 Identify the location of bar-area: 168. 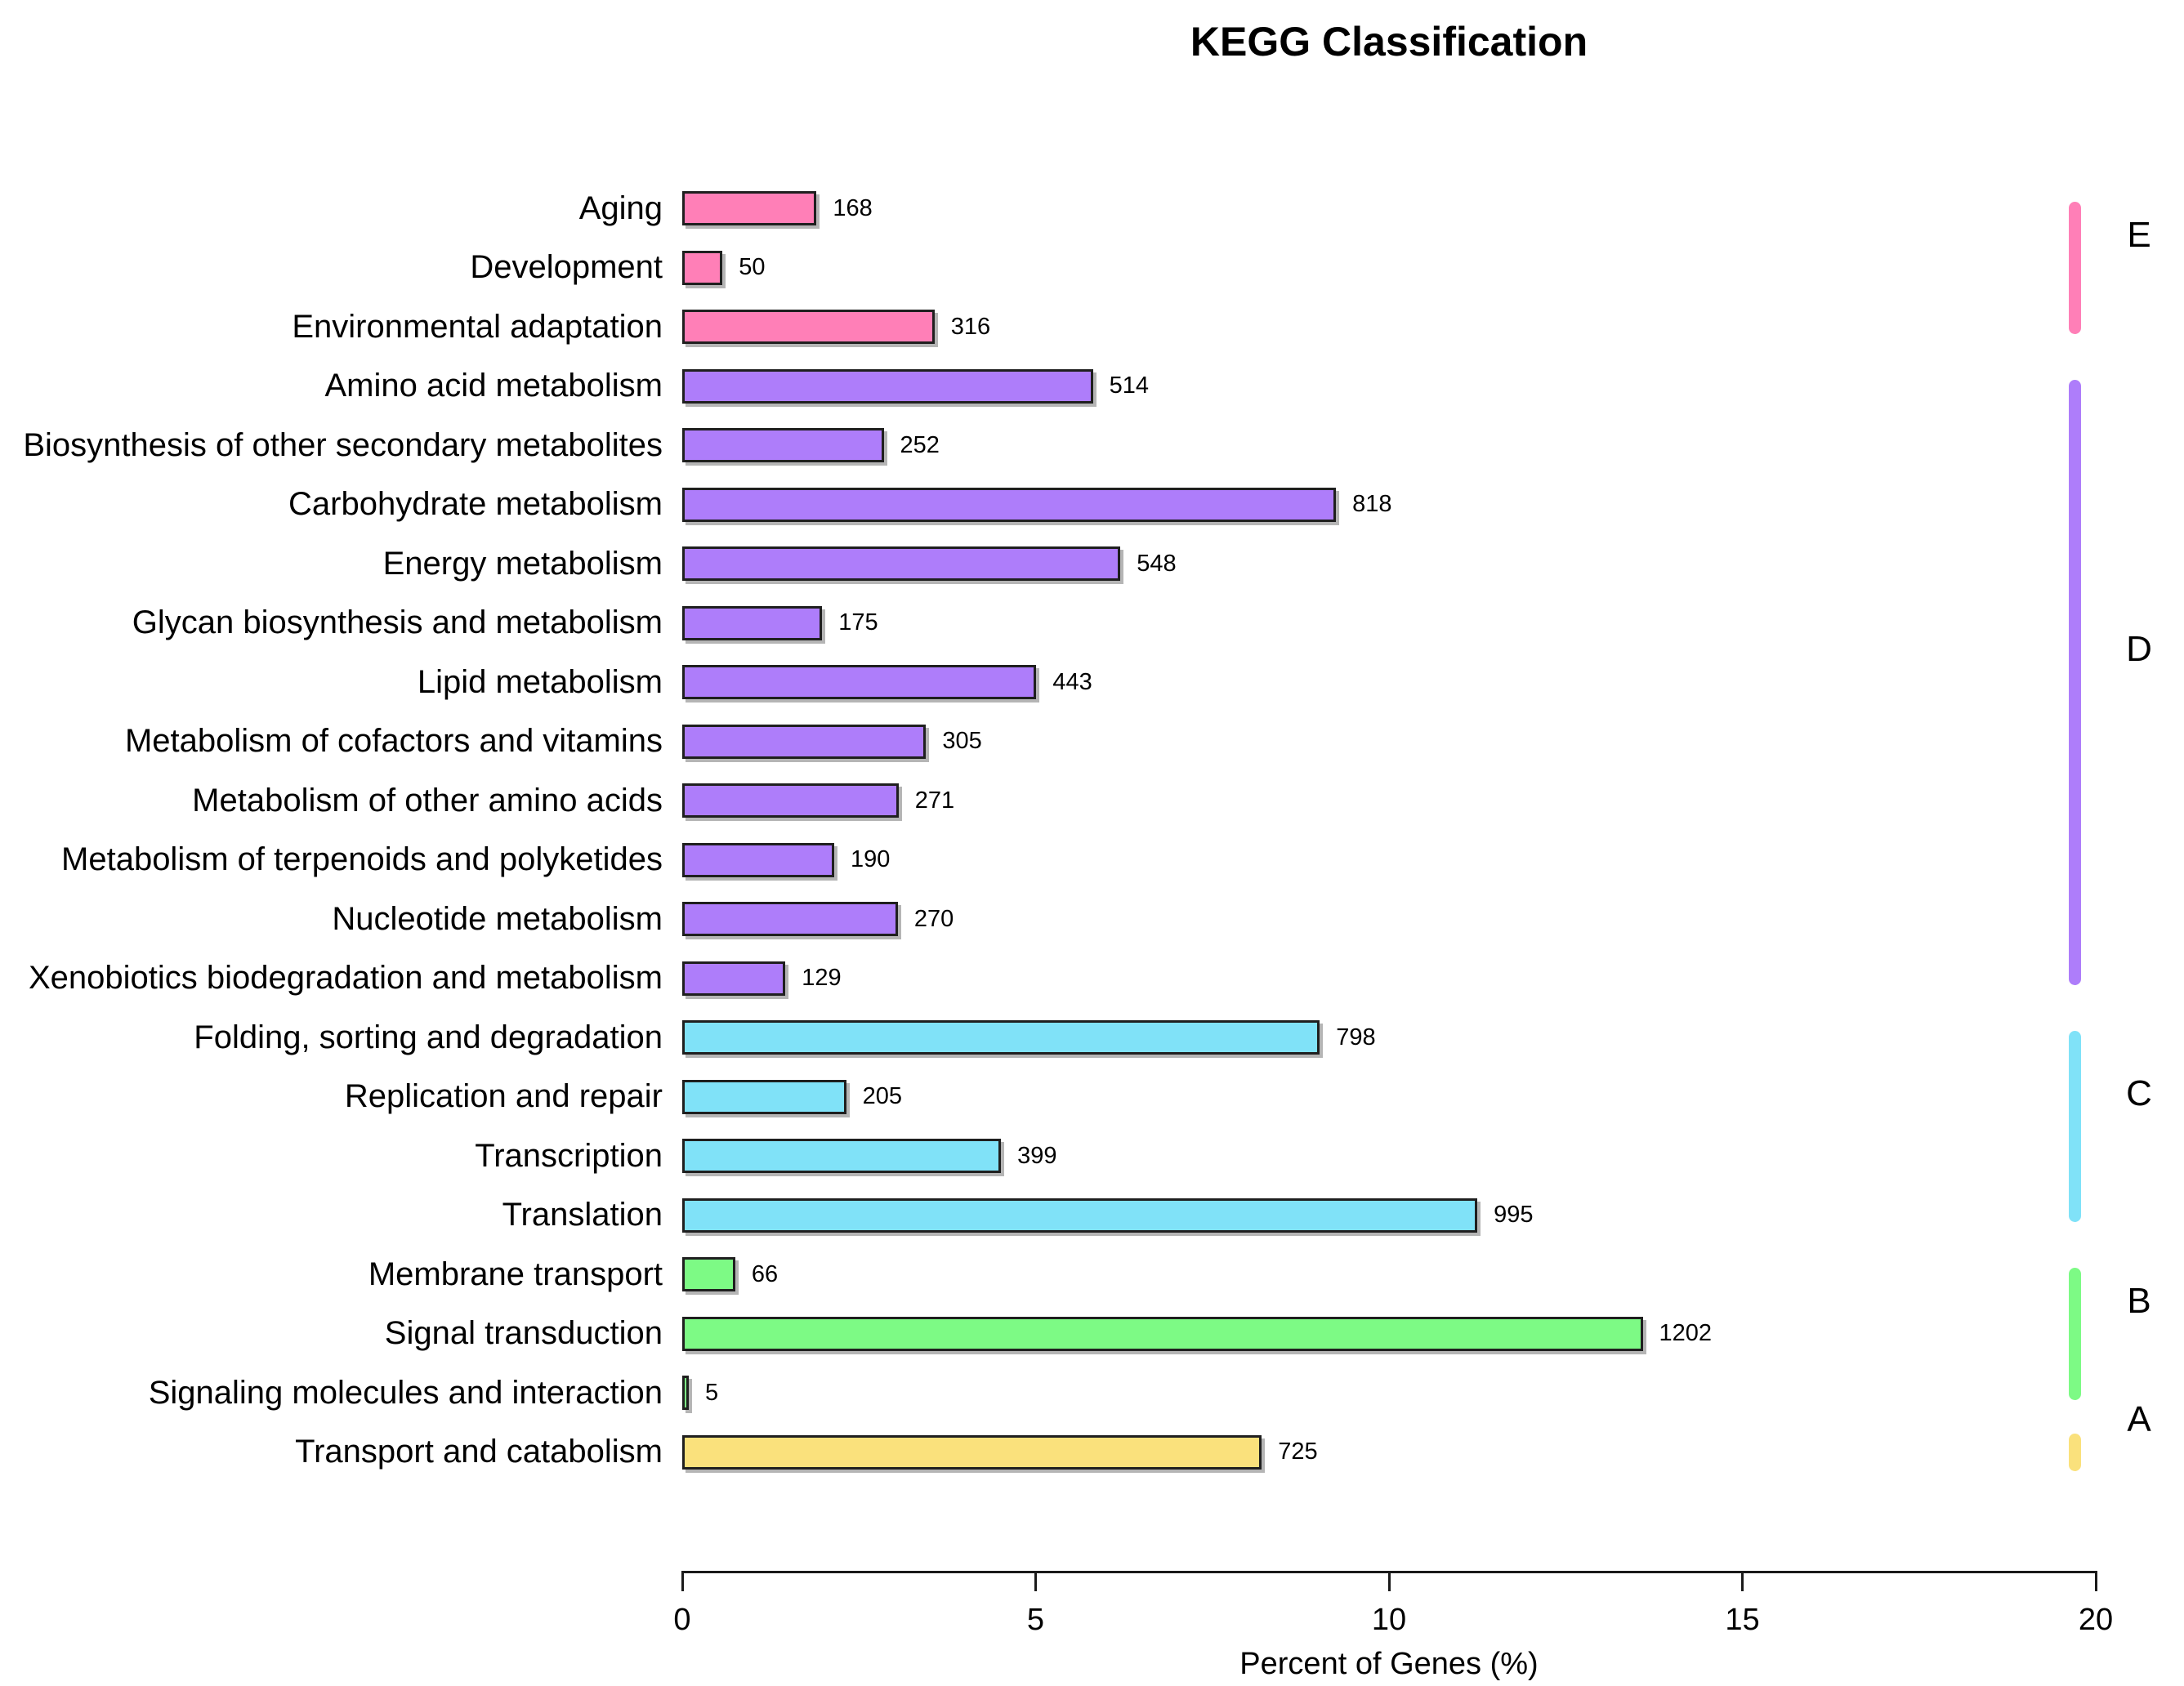
(1389, 209).